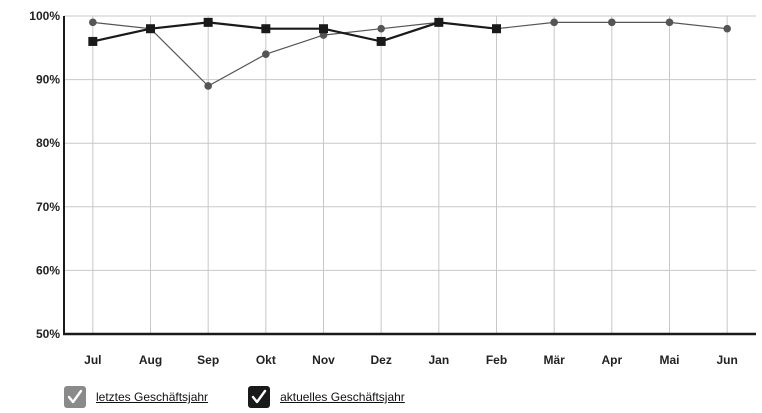 The width and height of the screenshot is (762, 413). I want to click on y-tick-label: 100%, so click(44, 16).